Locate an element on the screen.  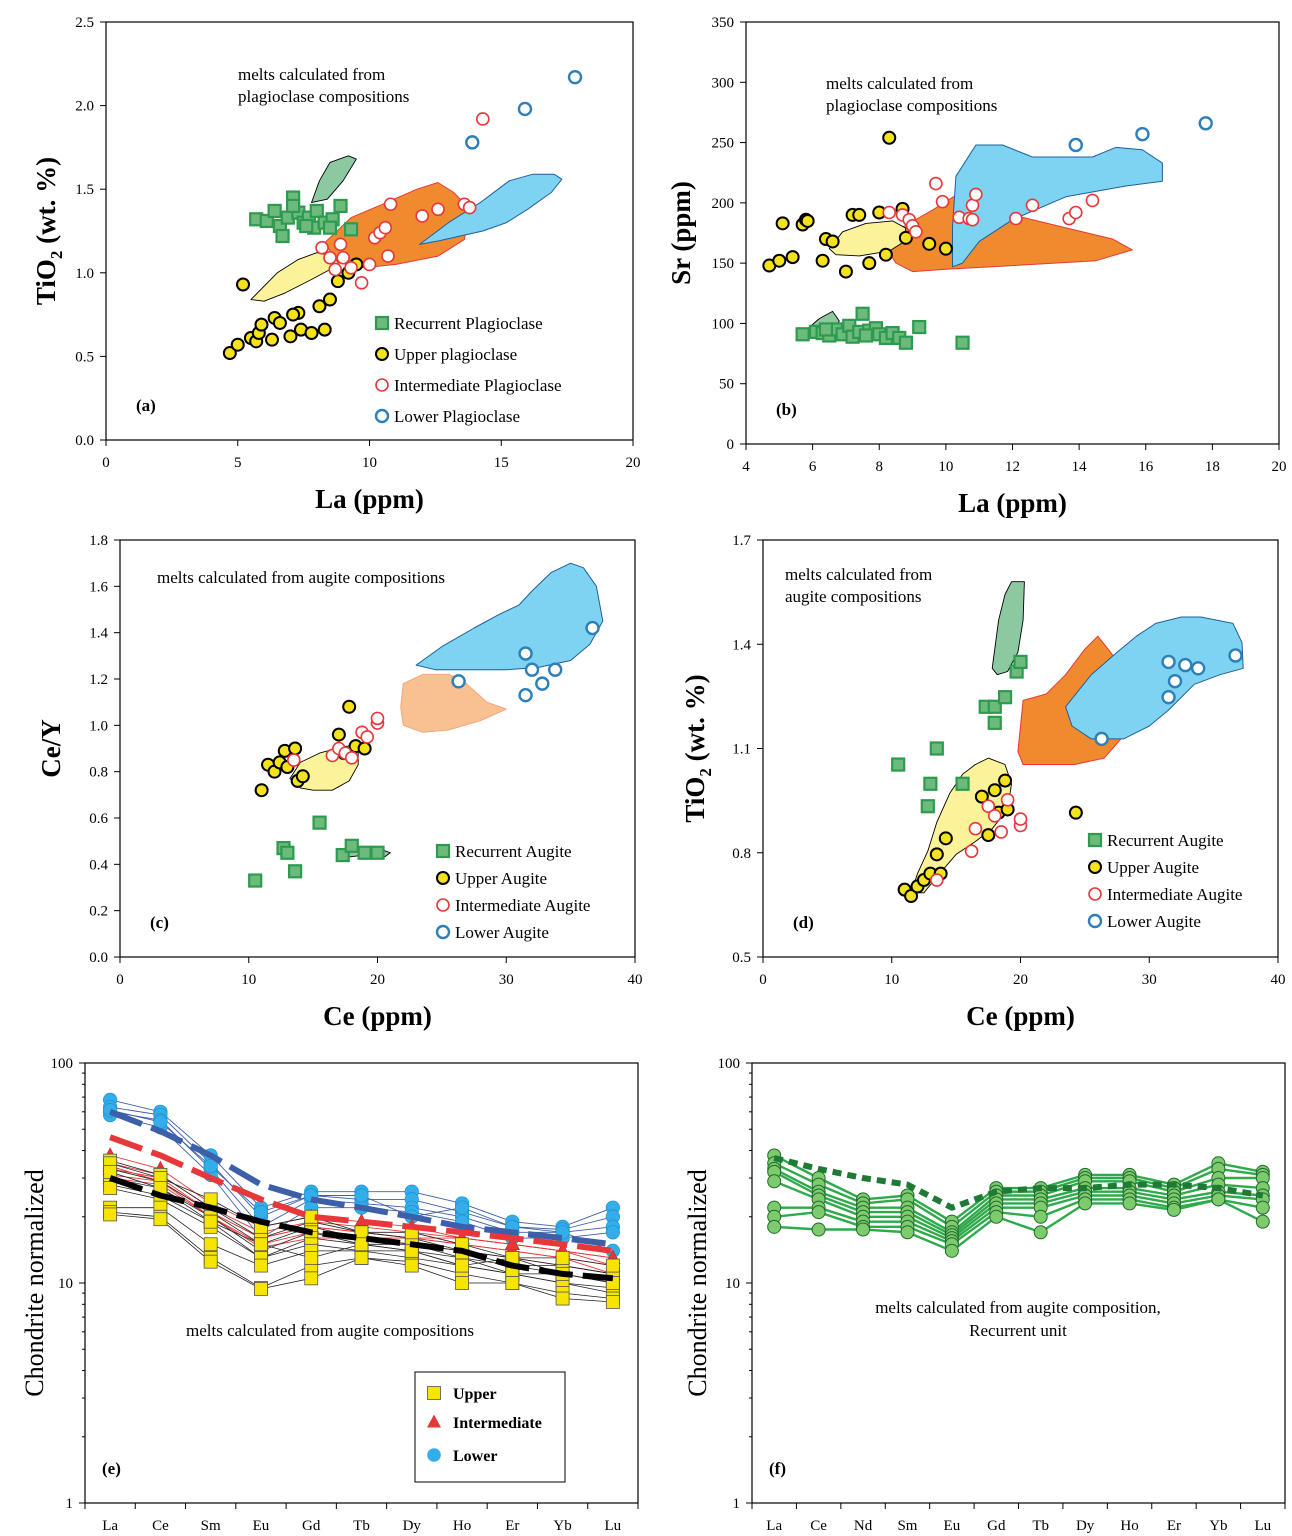
x-tick-label: 18 is located at coordinates (1212, 467).